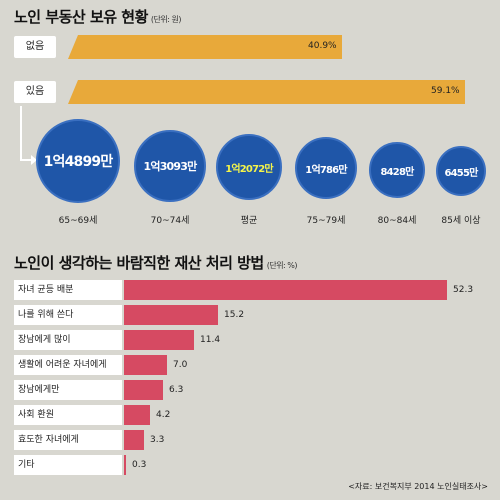 This screenshot has height=500, width=500. What do you see at coordinates (68, 315) in the screenshot?
I see `disposal-label: 나를 위해 쓴다` at bounding box center [68, 315].